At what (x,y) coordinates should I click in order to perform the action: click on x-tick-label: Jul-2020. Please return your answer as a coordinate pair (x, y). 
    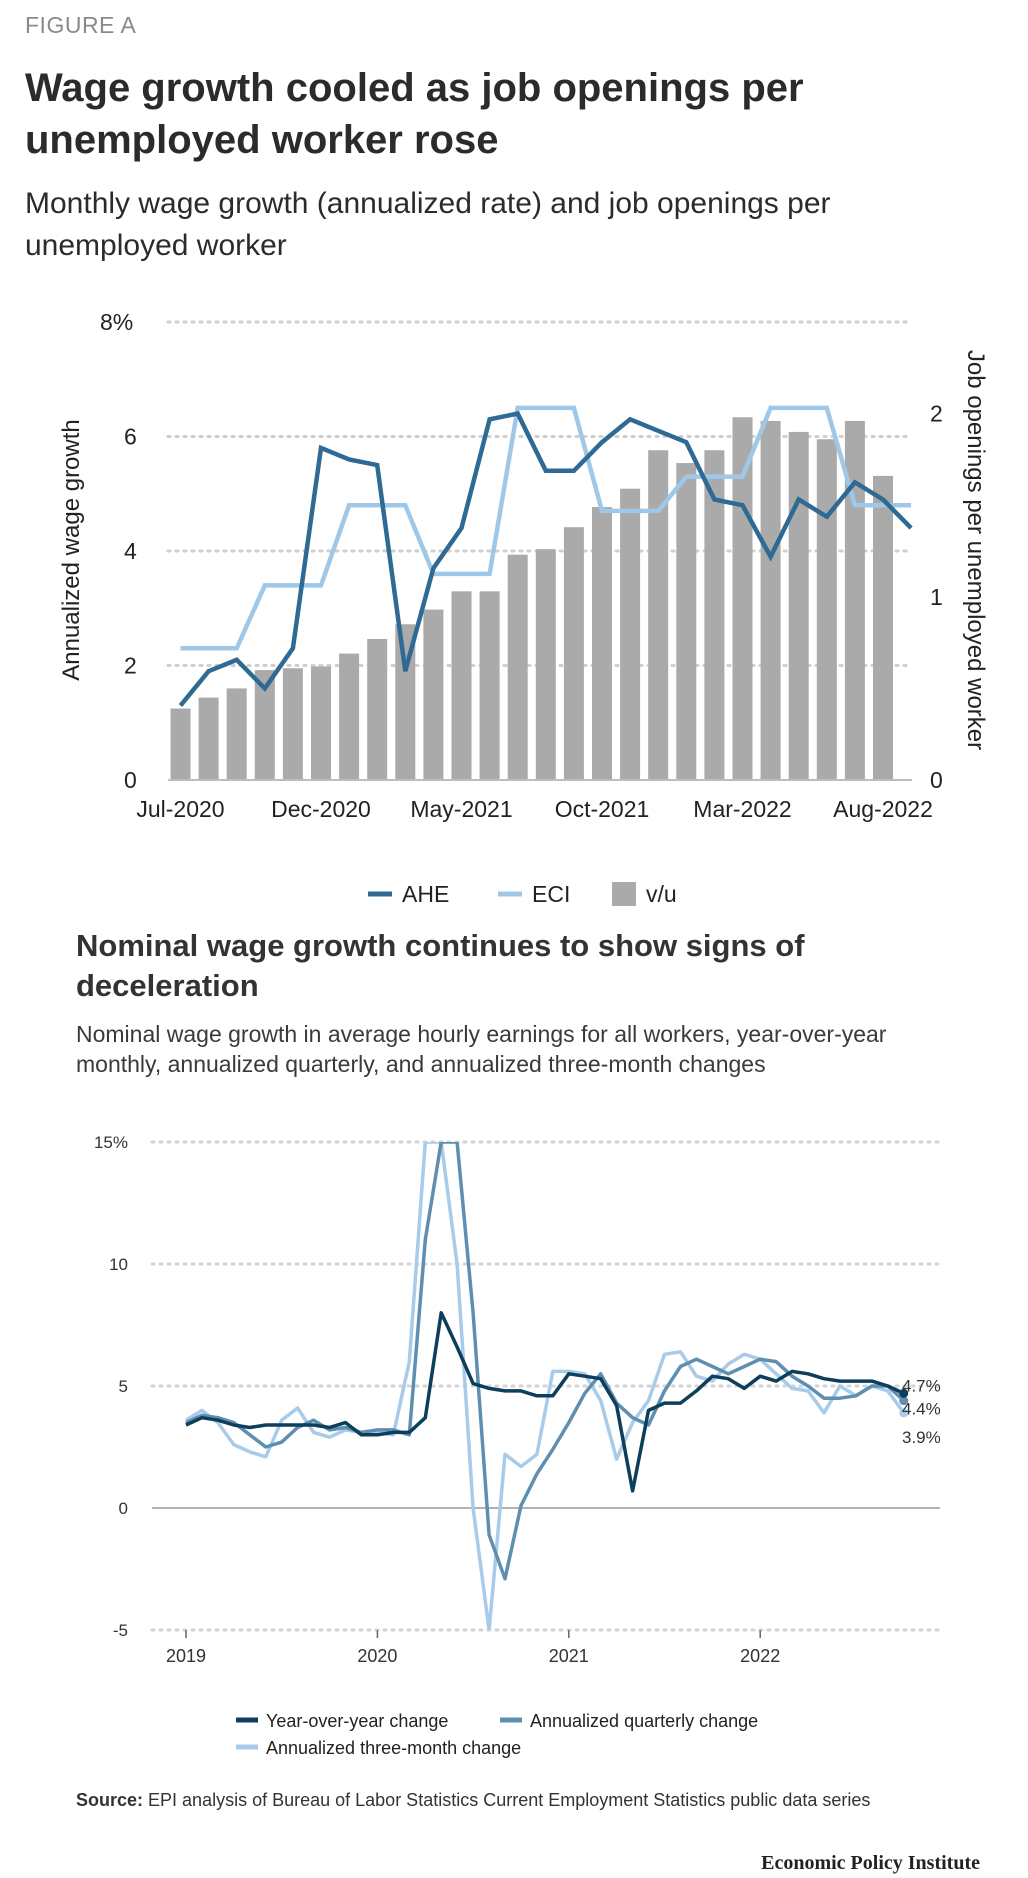
    Looking at the image, I should click on (180, 809).